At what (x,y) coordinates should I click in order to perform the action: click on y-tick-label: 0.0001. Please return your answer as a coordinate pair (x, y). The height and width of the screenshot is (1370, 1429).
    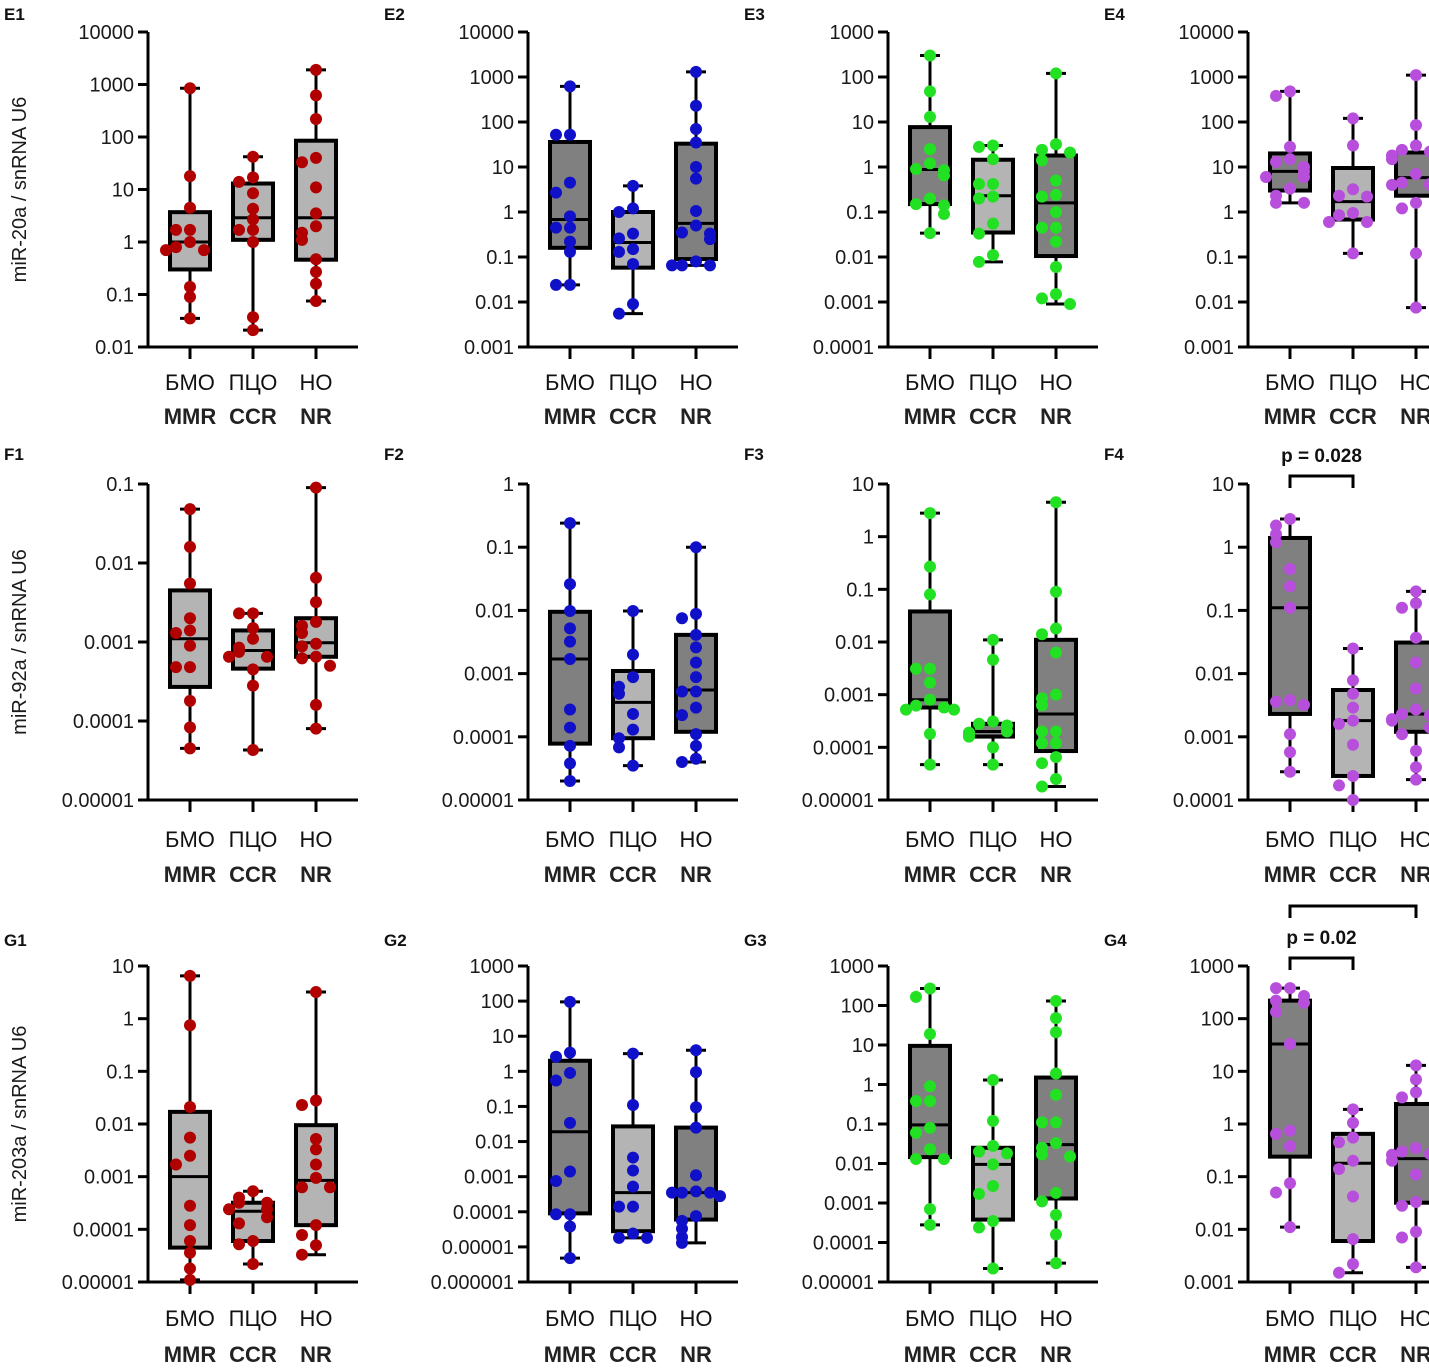
    Looking at the image, I should click on (843, 748).